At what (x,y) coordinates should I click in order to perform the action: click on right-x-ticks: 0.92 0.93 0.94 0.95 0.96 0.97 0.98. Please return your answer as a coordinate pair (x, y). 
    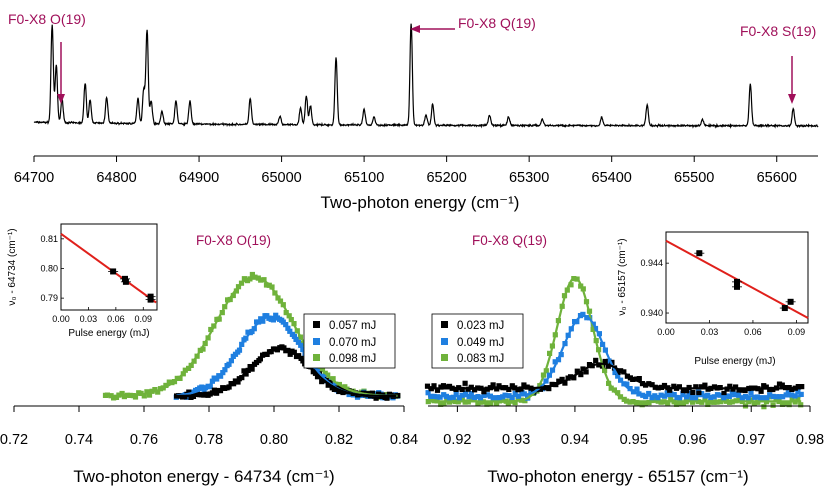
    Looking at the image, I should click on (633, 427).